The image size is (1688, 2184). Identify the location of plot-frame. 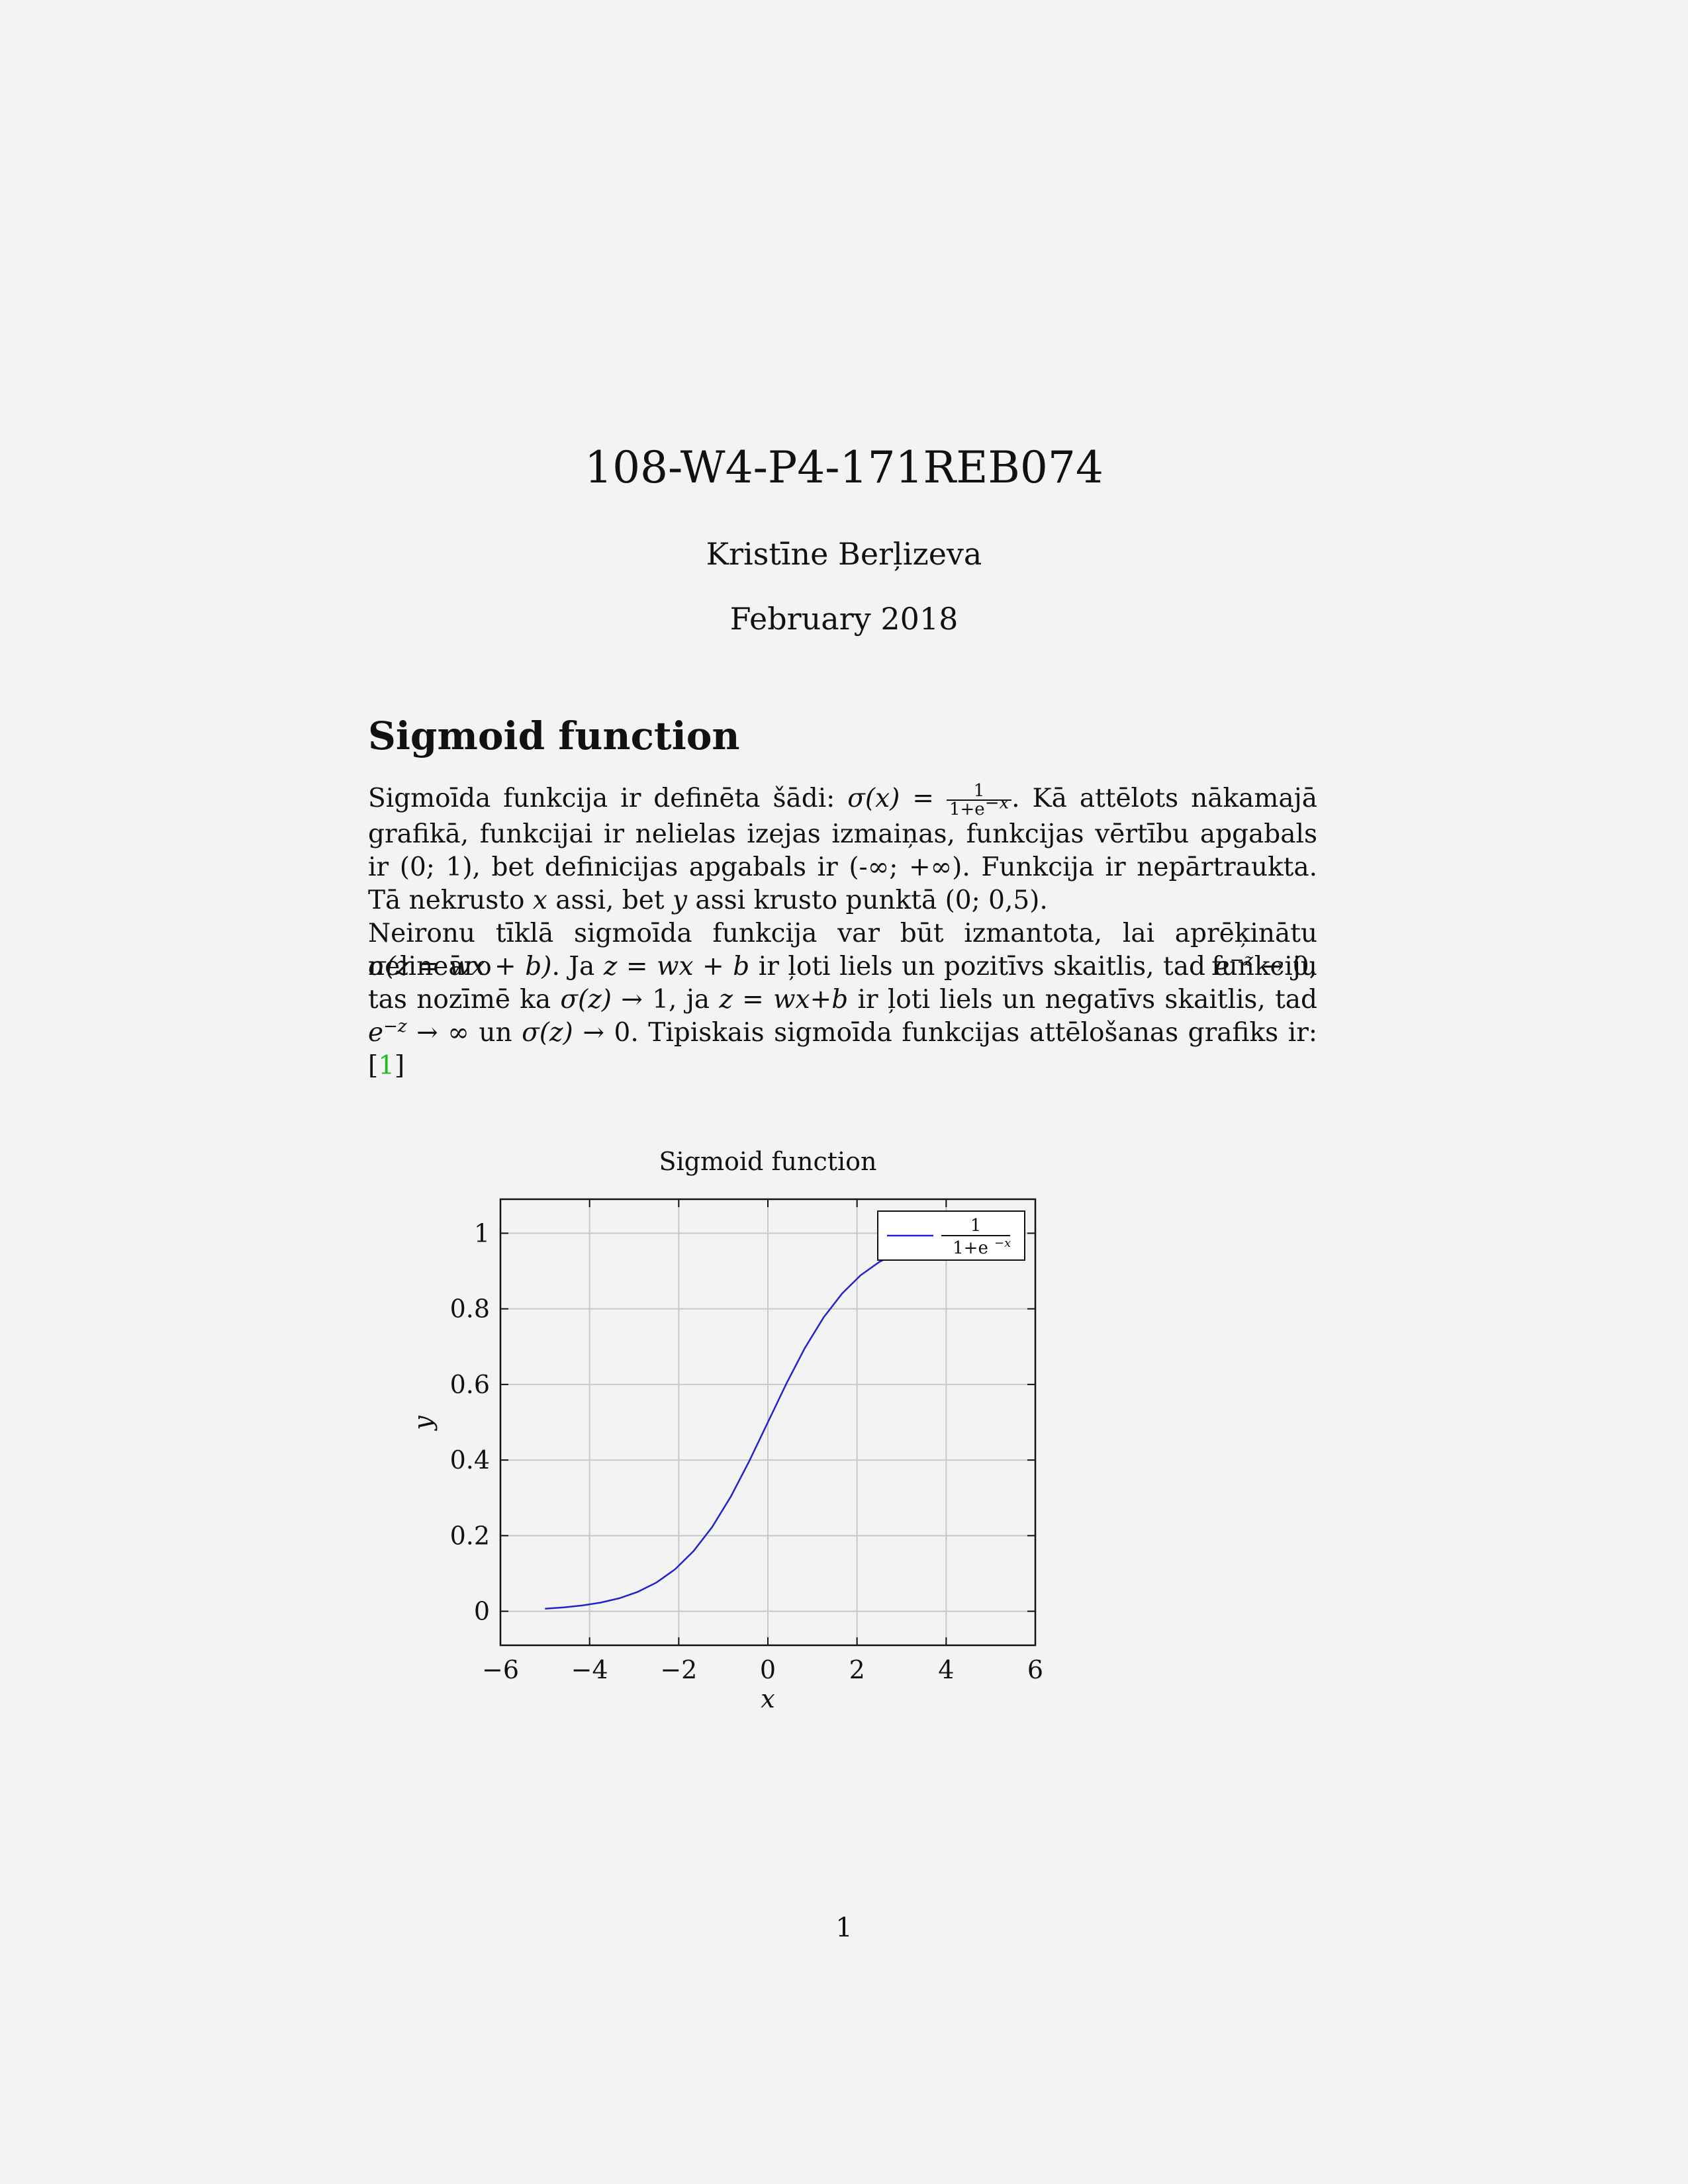
(768, 1422).